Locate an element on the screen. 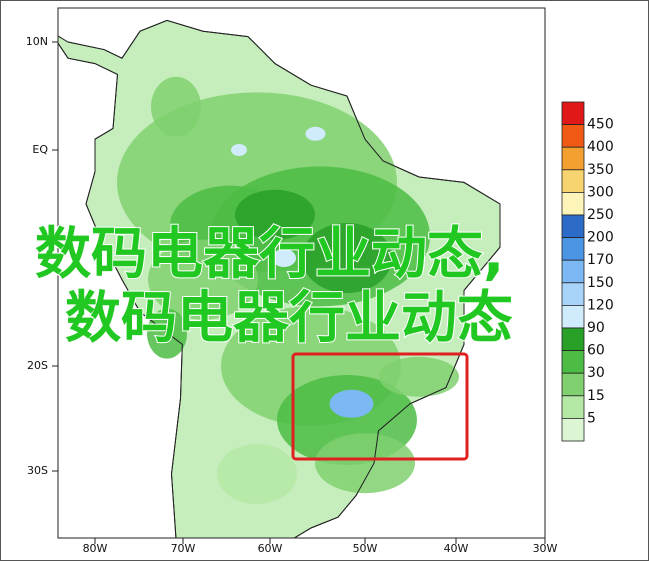 The image size is (649, 561). lat-label: EQ is located at coordinates (40, 149).